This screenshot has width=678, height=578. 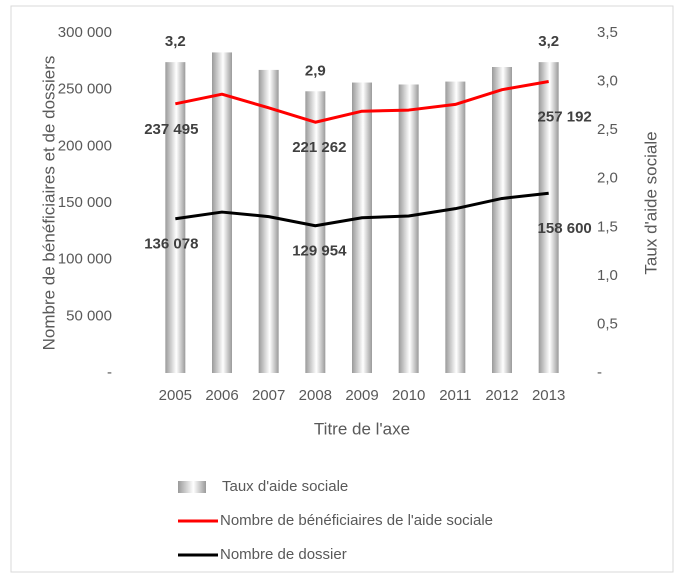 What do you see at coordinates (85, 89) in the screenshot?
I see `y-tick-label: 250 000` at bounding box center [85, 89].